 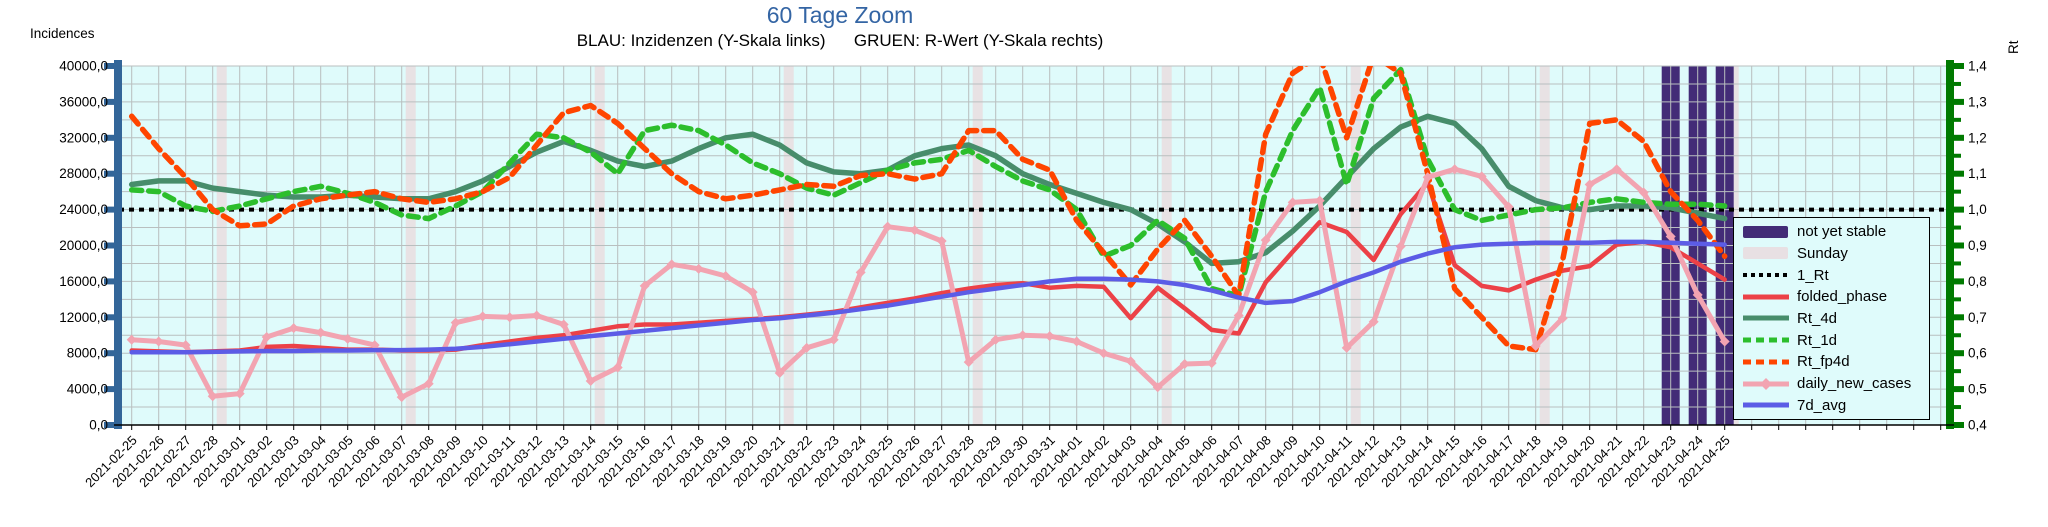 I want to click on legend-item-folded-phase: folded_phase, so click(x=1835, y=297).